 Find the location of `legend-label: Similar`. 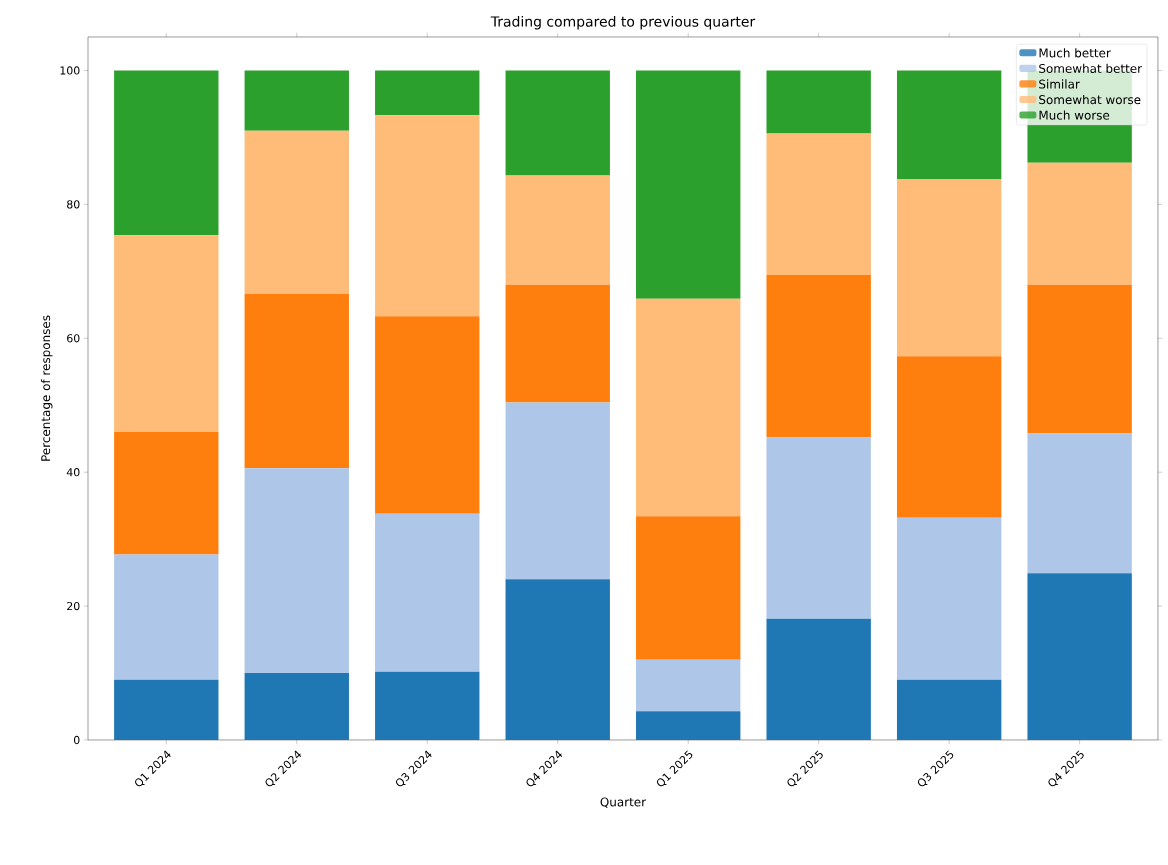

legend-label: Similar is located at coordinates (1059, 84).